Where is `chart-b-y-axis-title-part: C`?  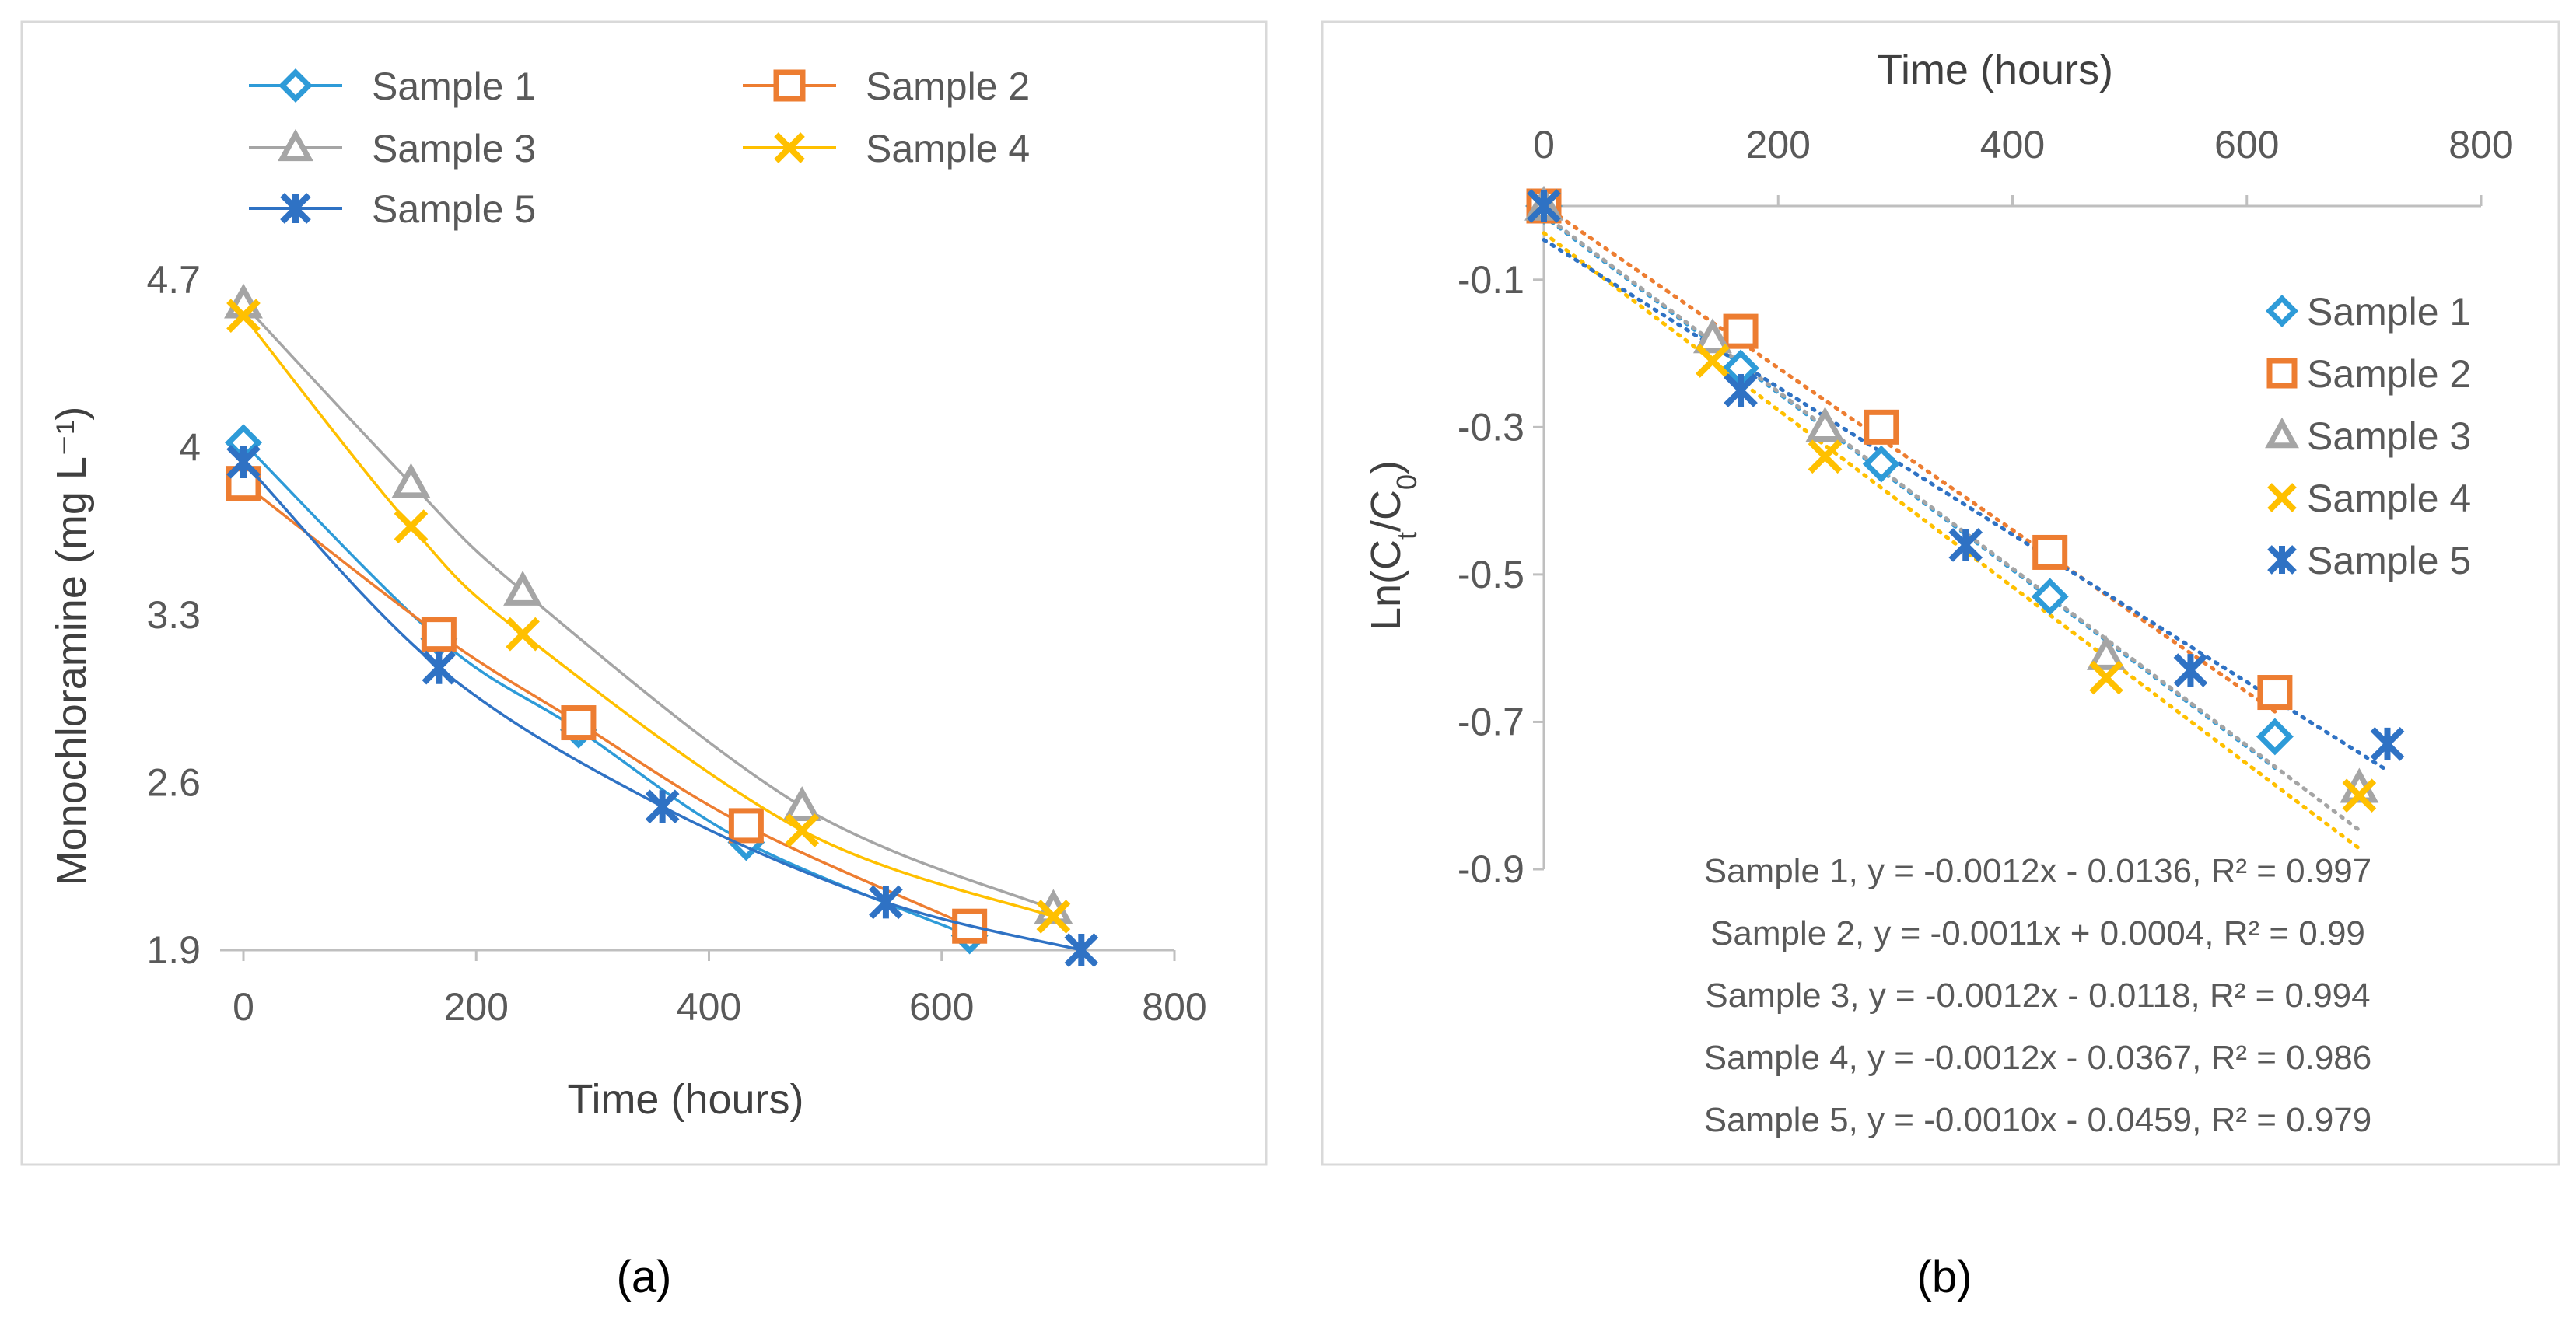
chart-b-y-axis-title-part: C is located at coordinates (1386, 555).